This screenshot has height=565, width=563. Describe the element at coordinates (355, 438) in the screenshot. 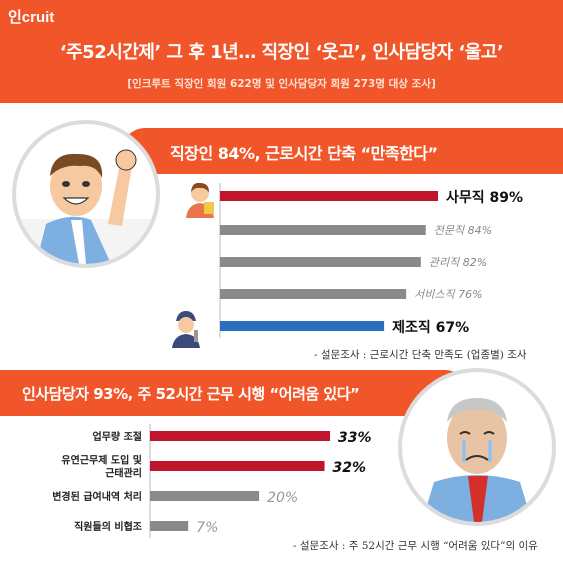

I see `chart2-value-0: 33%` at that location.